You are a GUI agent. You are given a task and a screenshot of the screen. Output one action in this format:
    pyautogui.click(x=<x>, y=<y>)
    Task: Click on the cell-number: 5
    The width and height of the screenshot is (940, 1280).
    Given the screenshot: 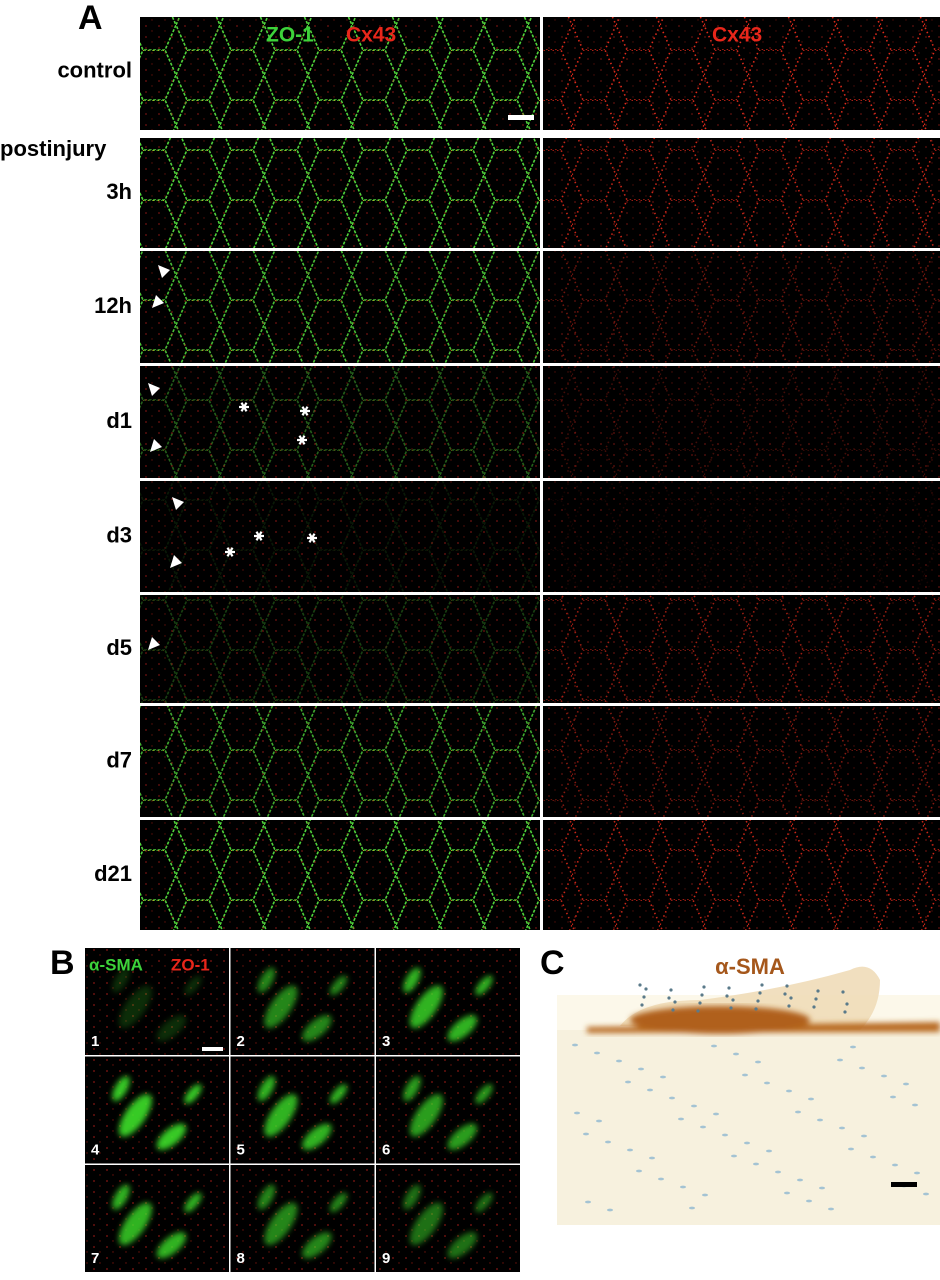 What is the action you would take?
    pyautogui.click(x=241, y=1149)
    